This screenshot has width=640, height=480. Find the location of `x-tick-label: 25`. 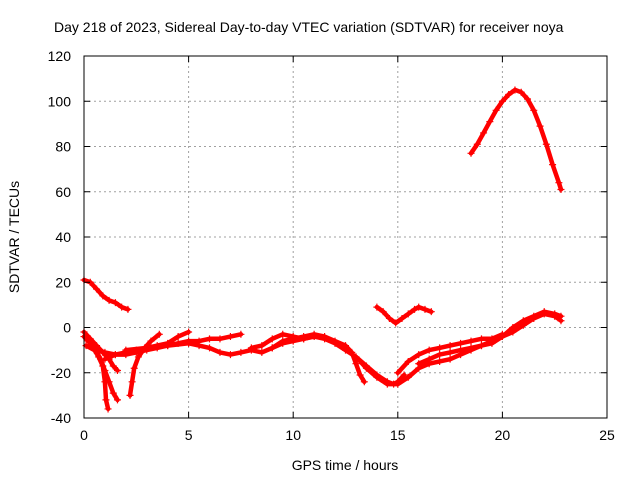

x-tick-label: 25 is located at coordinates (607, 435).